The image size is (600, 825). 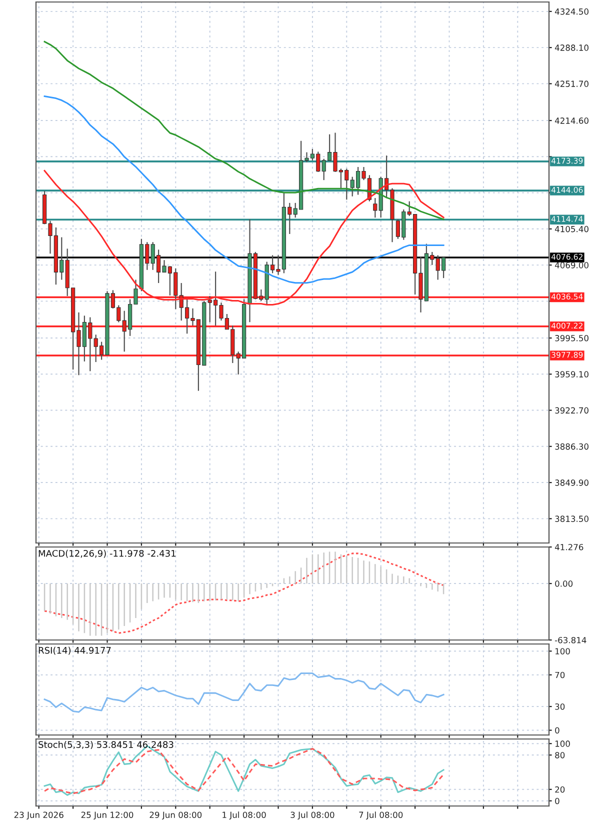 What do you see at coordinates (571, 11) in the screenshot?
I see `y-tick-label: 4324.50` at bounding box center [571, 11].